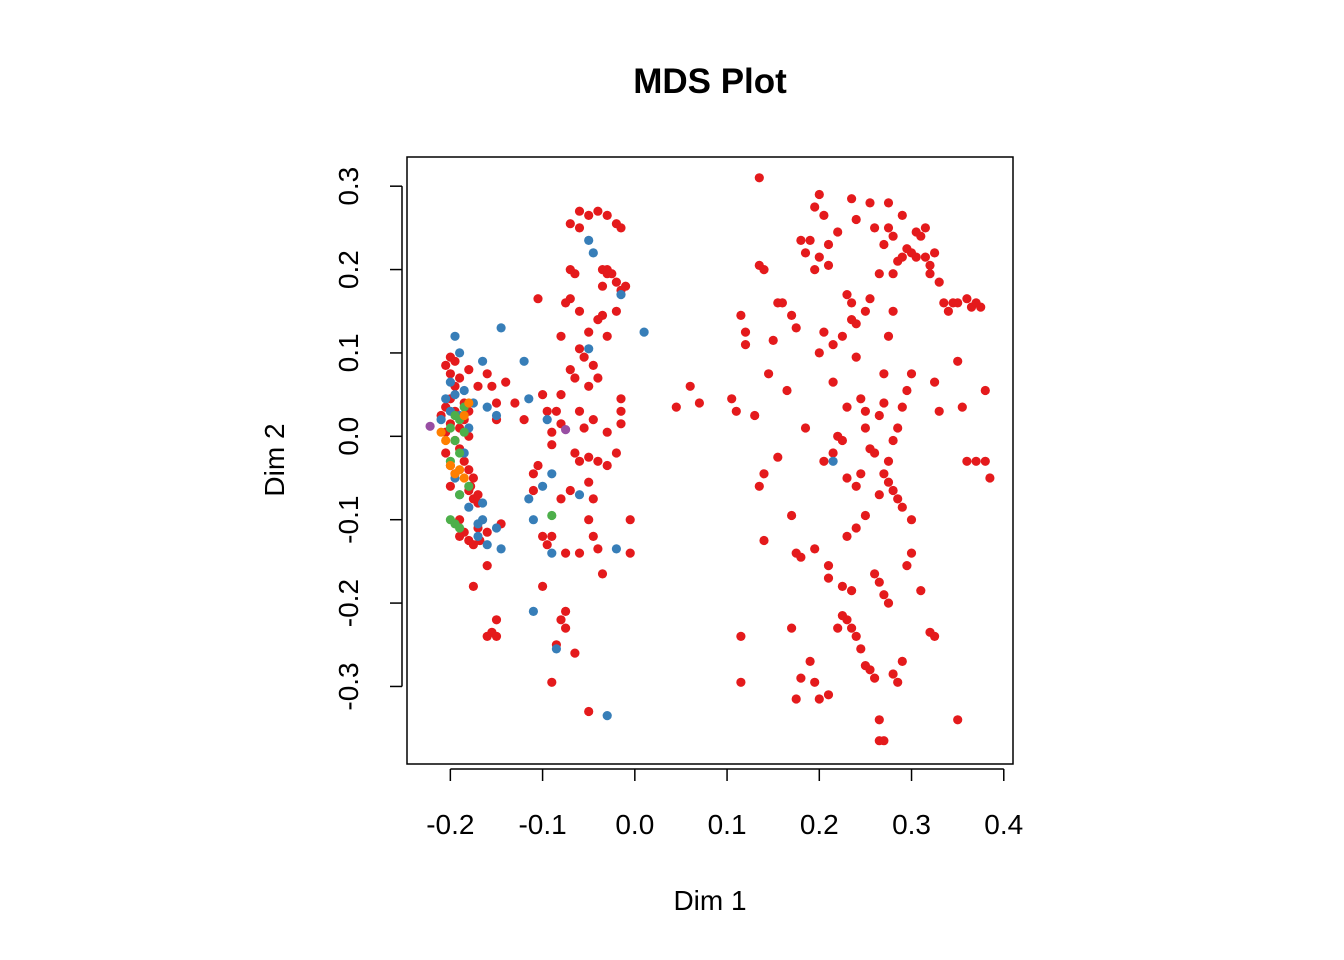  What do you see at coordinates (367, 439) in the screenshot?
I see `y-axis-ticks: -0.3 -0.2 -0.1 0.0 0.1 0.2 0.3` at bounding box center [367, 439].